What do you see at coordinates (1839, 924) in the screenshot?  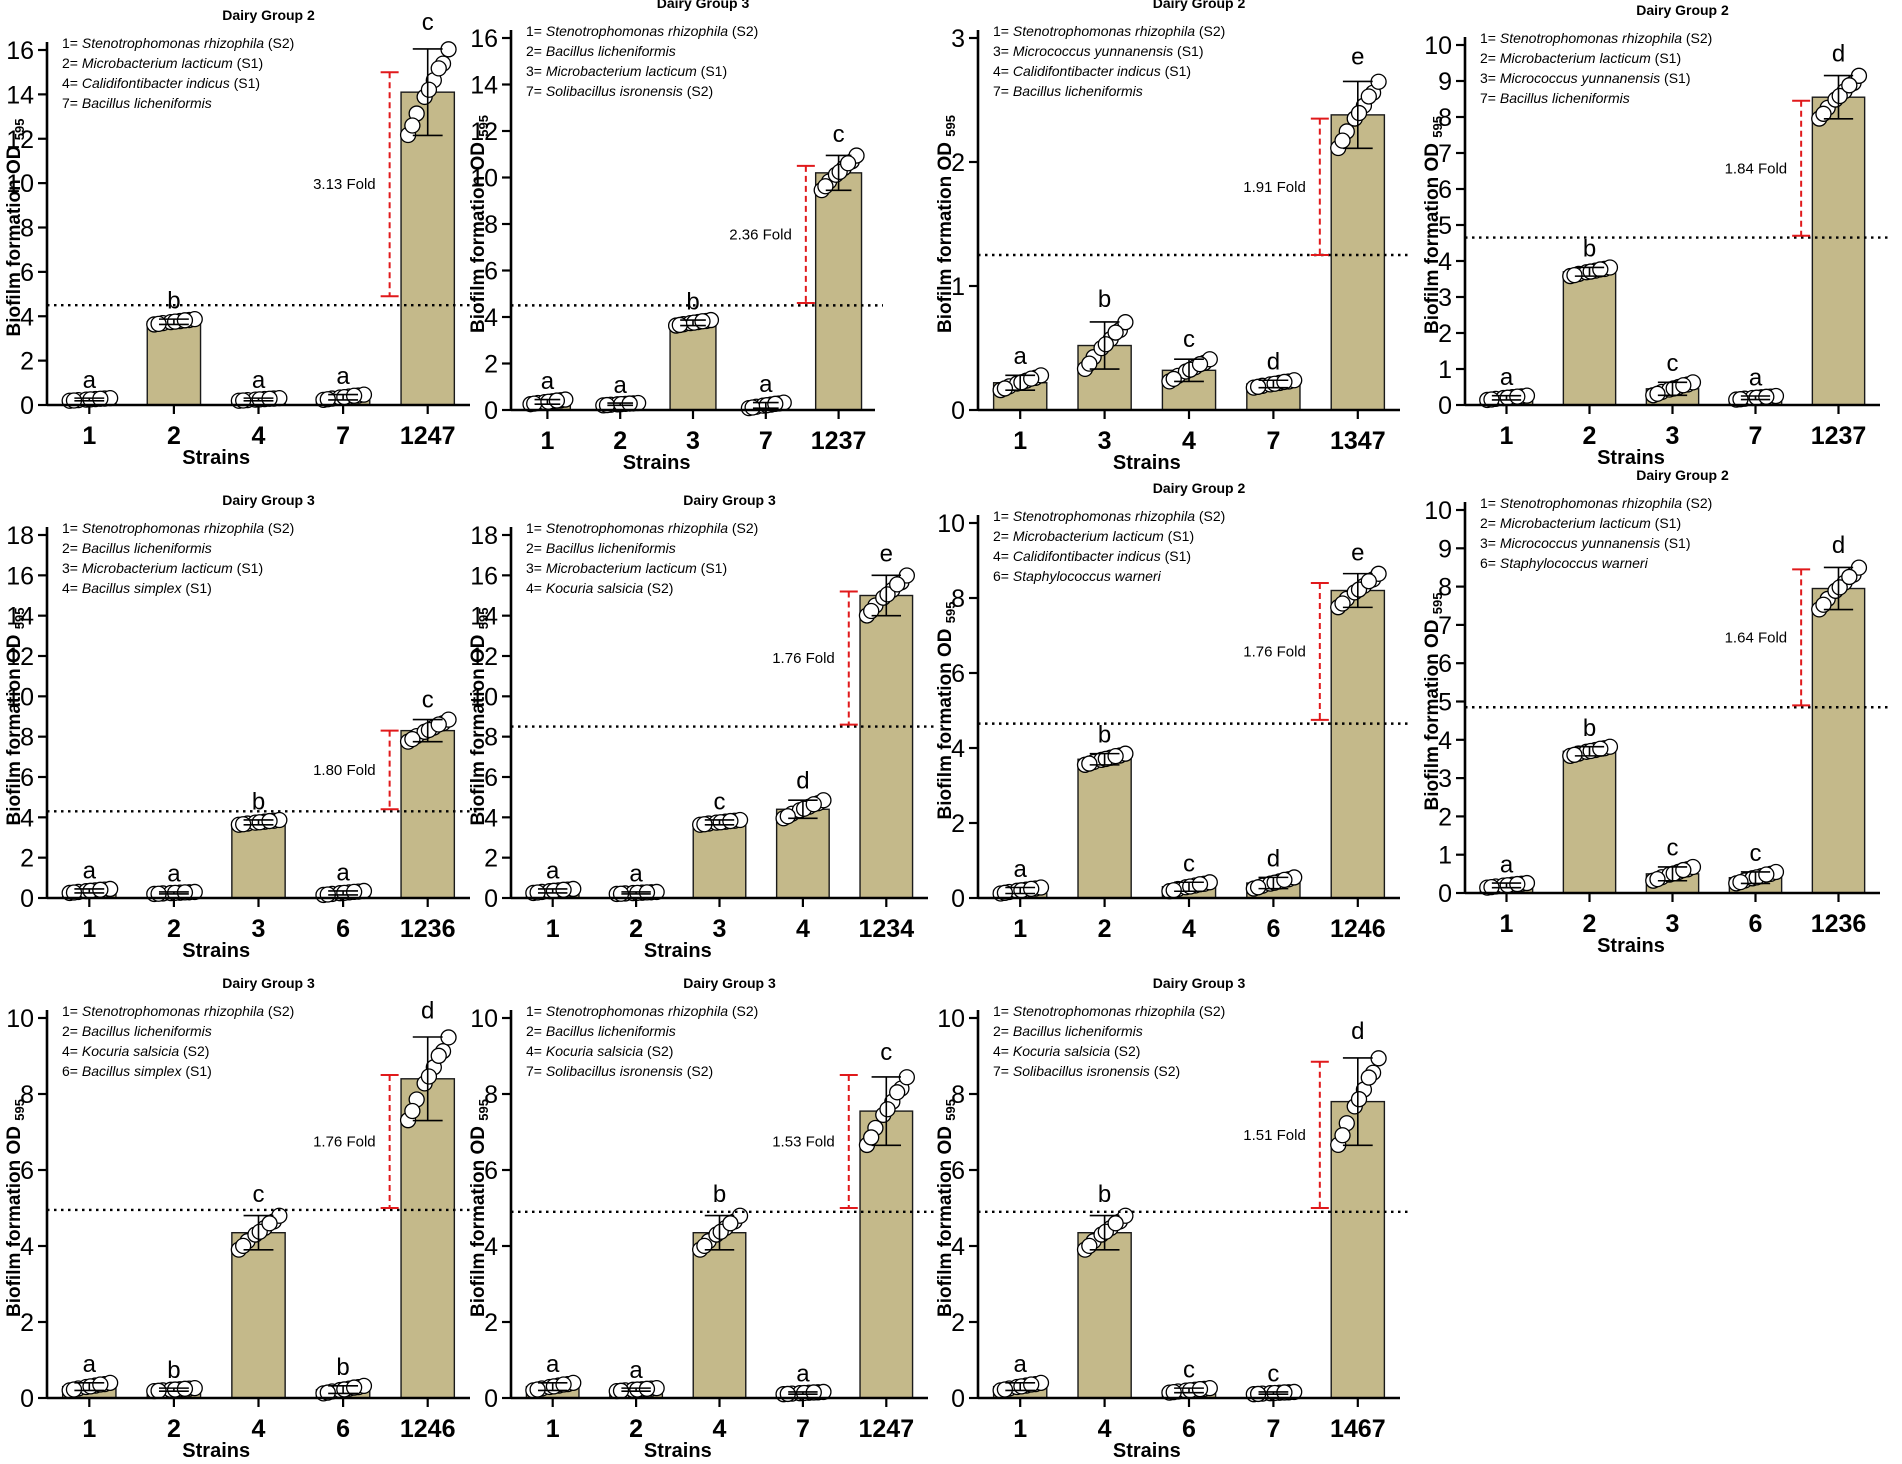 I see `x-tick-label: 1236` at bounding box center [1839, 924].